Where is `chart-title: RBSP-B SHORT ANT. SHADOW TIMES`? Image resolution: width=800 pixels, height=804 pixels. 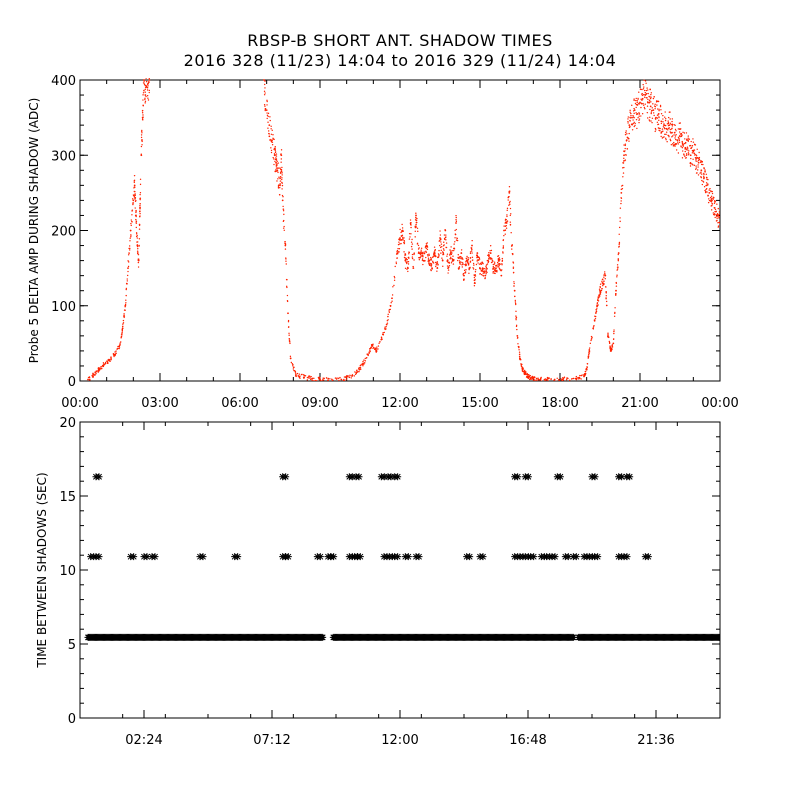
chart-title: RBSP-B SHORT ANT. SHADOW TIMES is located at coordinates (400, 40).